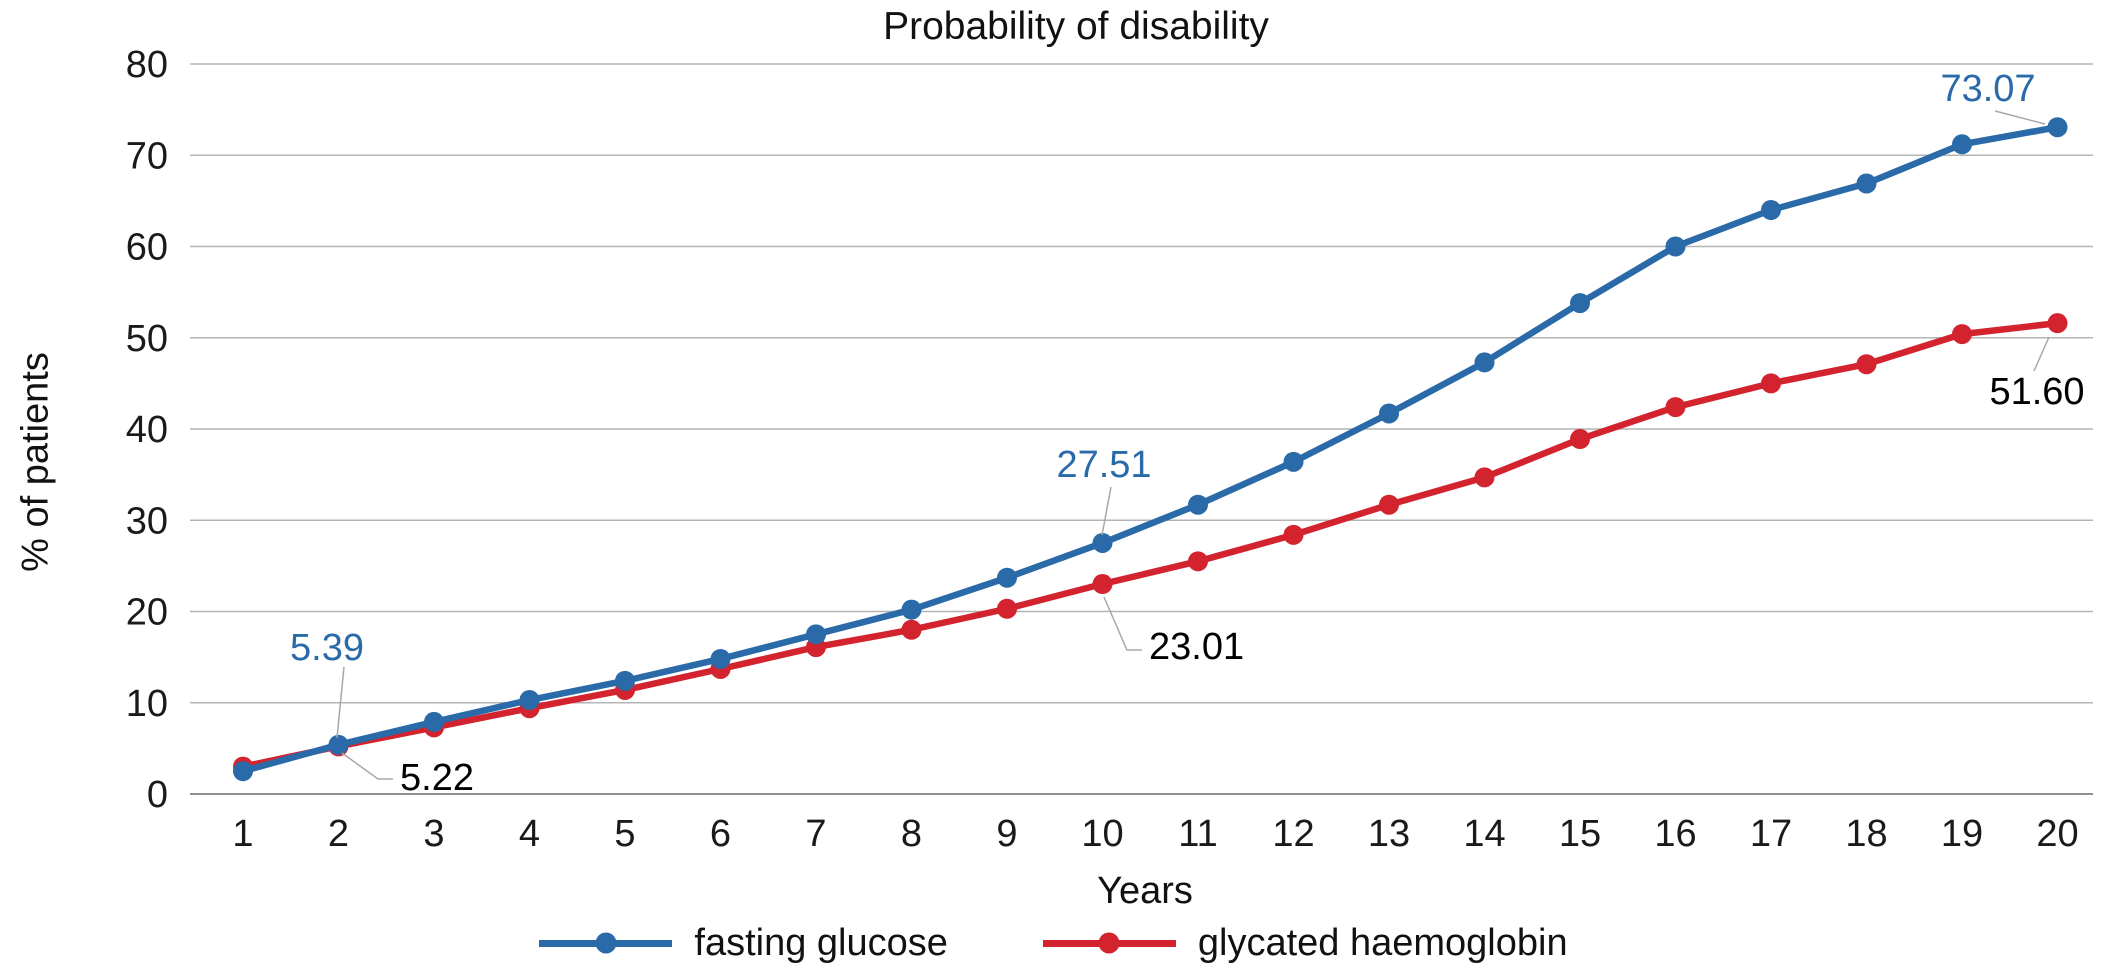 This screenshot has height=971, width=2107. What do you see at coordinates (1771, 834) in the screenshot?
I see `x-tick-label: 17` at bounding box center [1771, 834].